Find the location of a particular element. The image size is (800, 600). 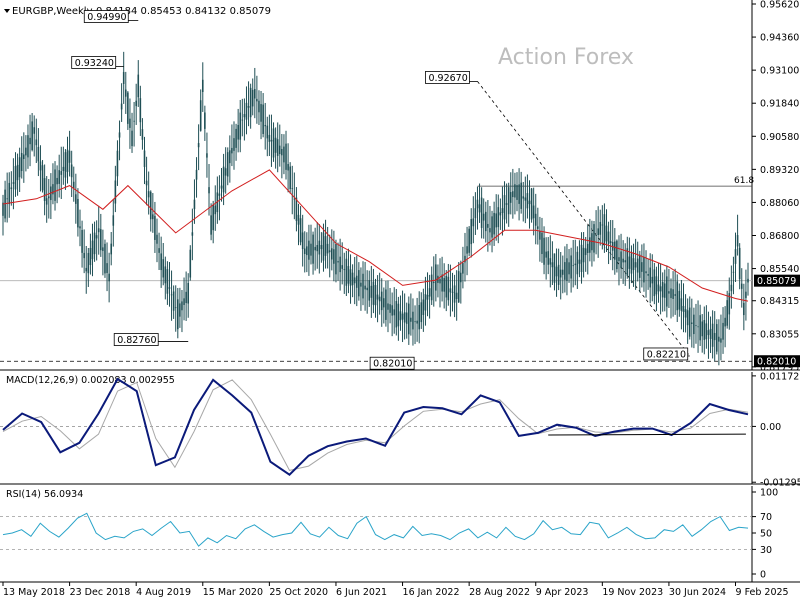

current-price-badge is located at coordinates (777, 280).